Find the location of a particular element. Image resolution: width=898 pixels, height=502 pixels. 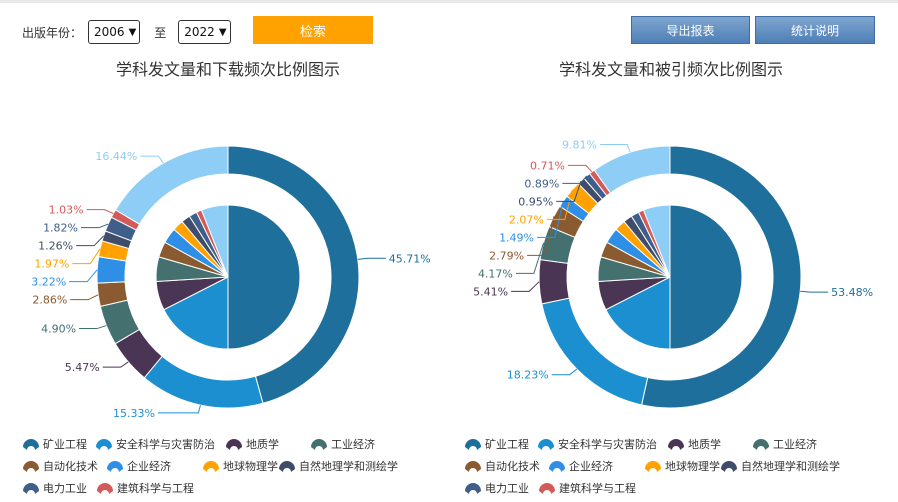

data-label: 2.86% is located at coordinates (49, 300).